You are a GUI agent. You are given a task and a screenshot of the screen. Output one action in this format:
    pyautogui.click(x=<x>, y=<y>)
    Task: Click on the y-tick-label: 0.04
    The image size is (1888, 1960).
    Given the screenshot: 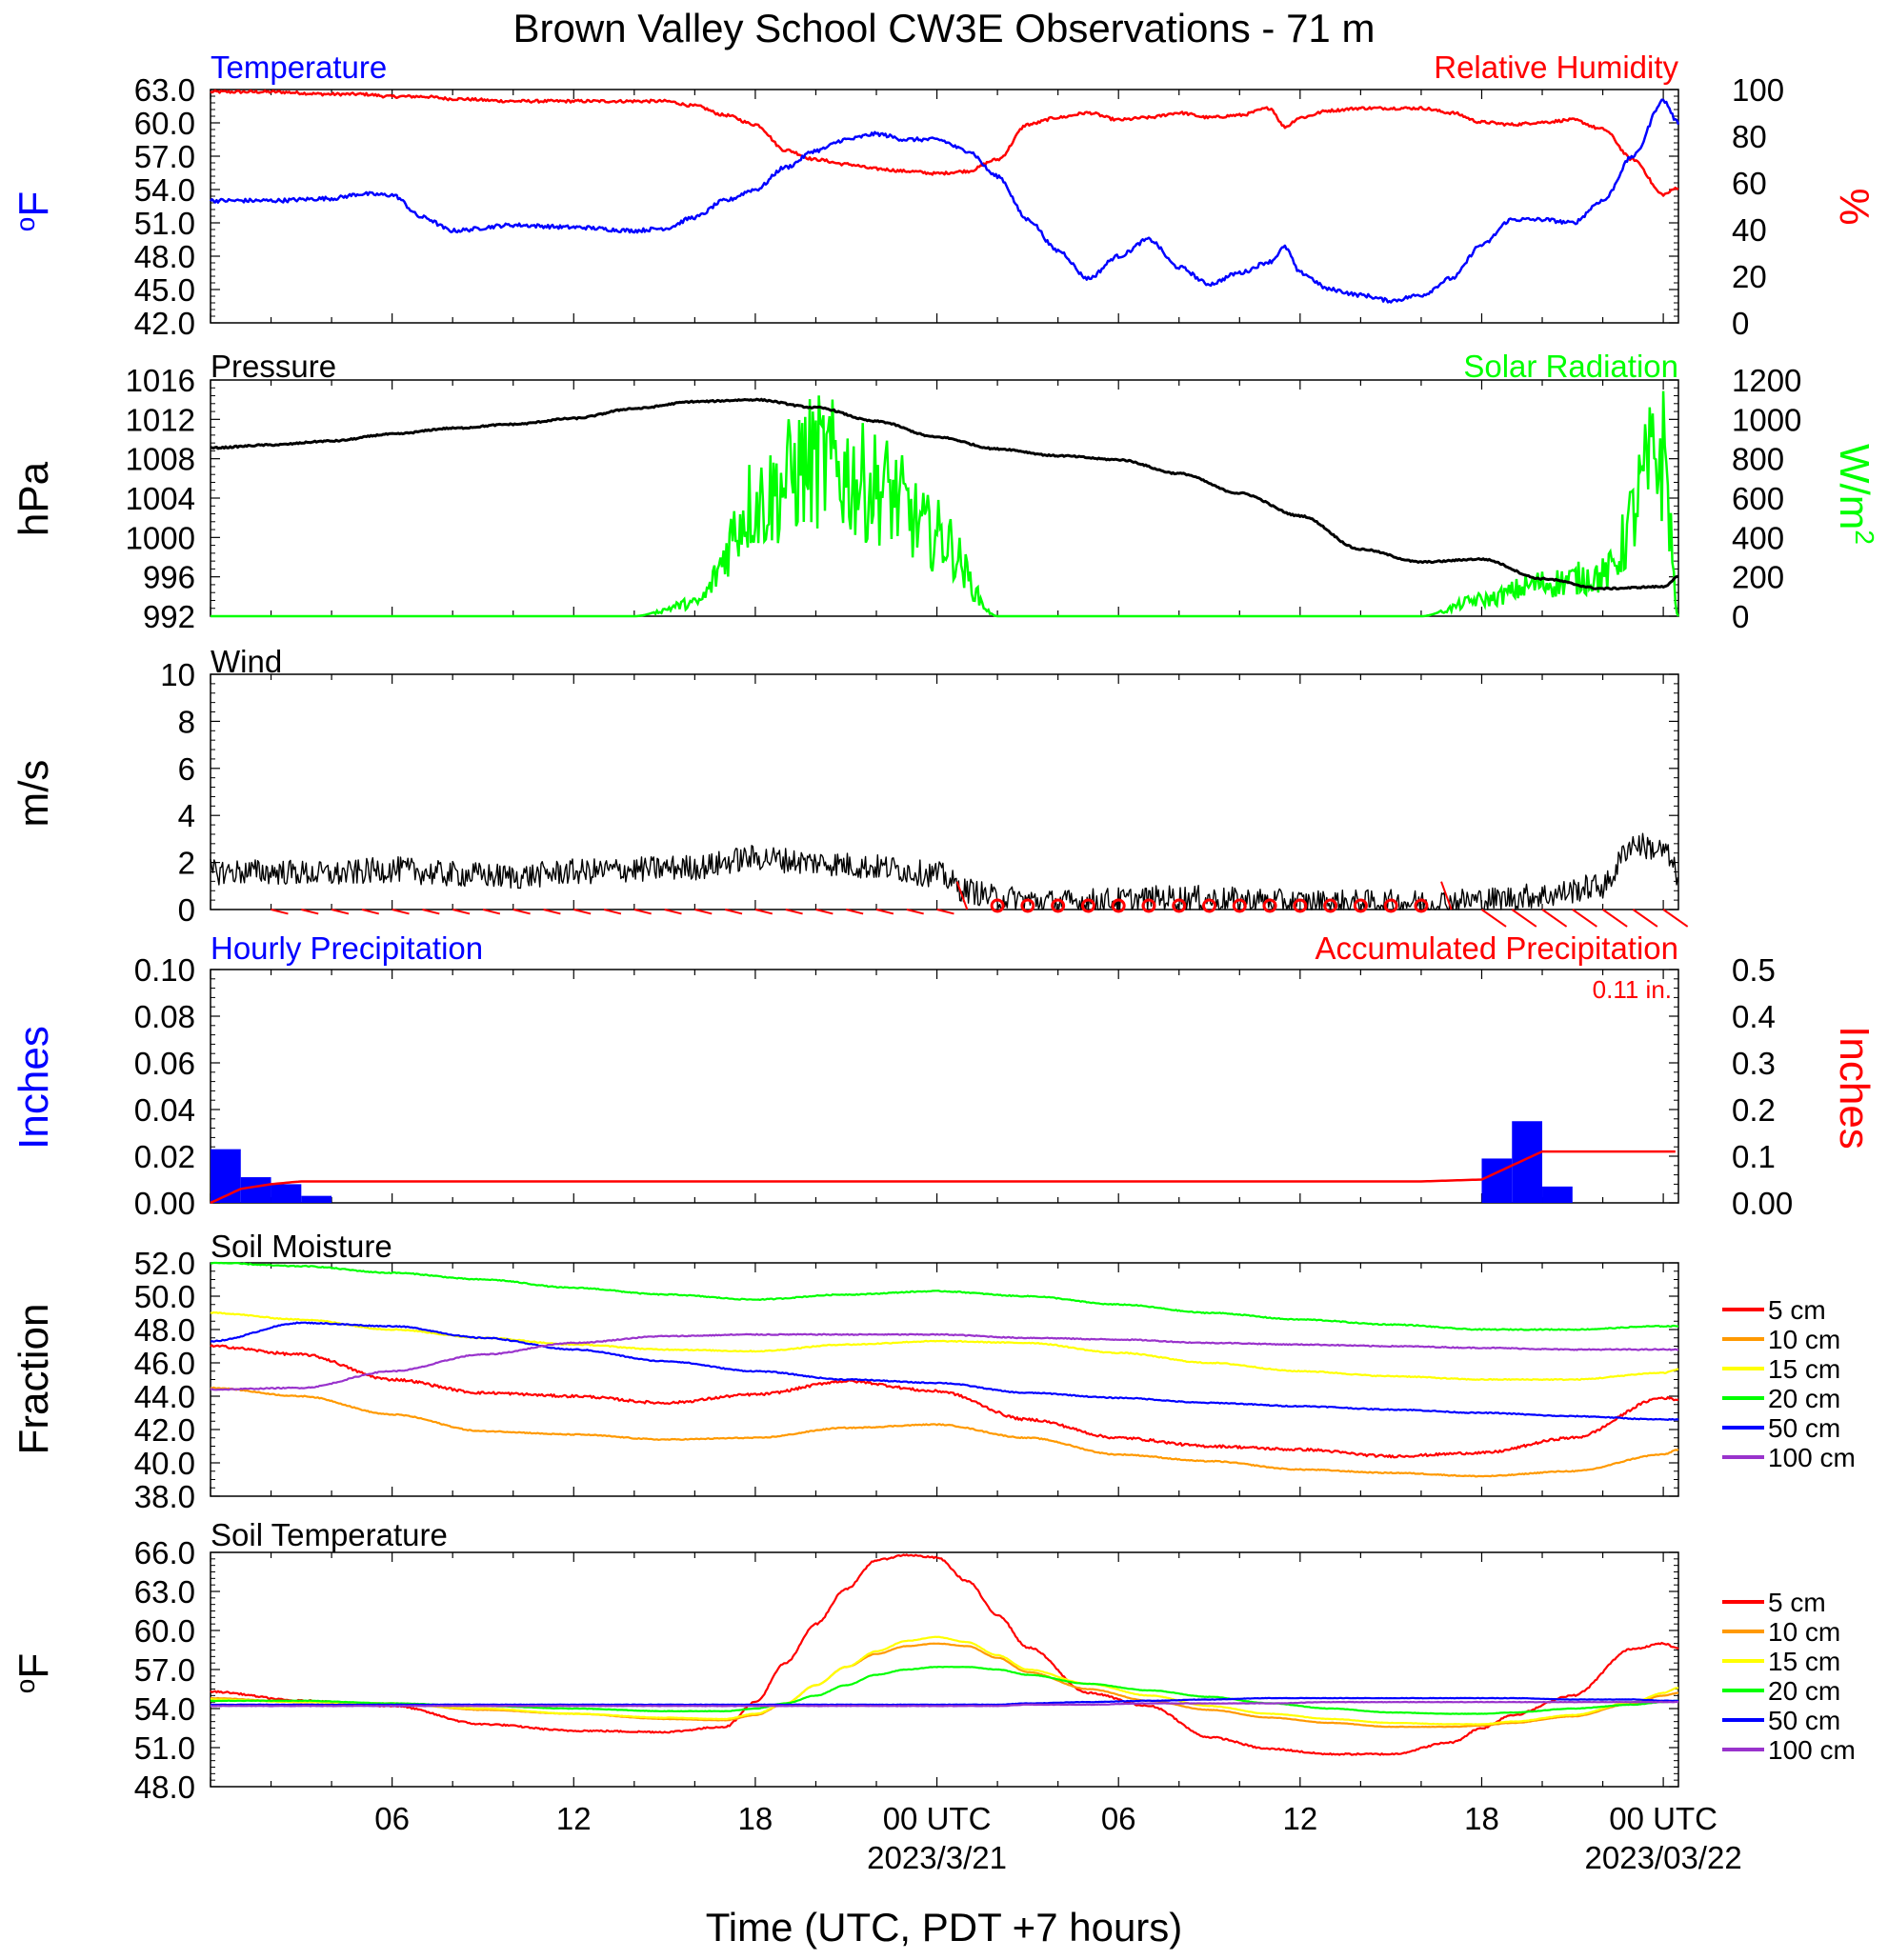 What is the action you would take?
    pyautogui.click(x=164, y=1110)
    